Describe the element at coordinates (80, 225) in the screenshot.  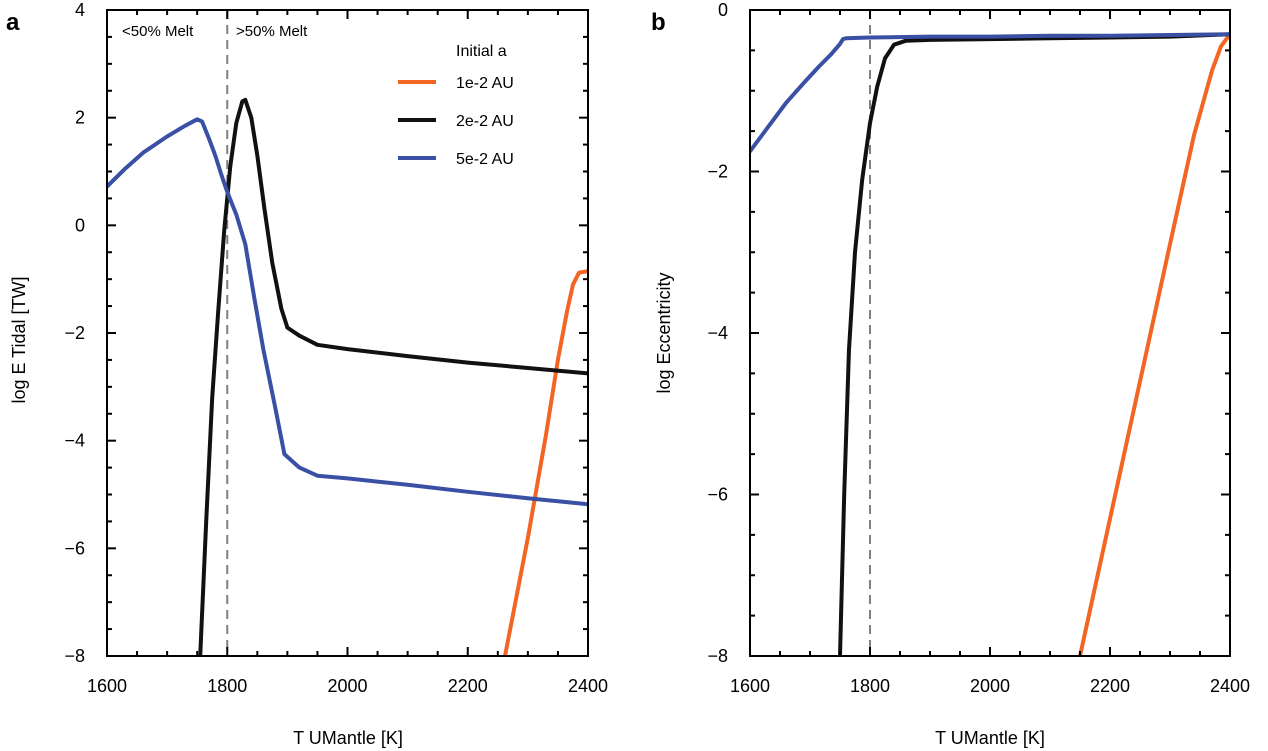
I see `y-tick-label-a: 0` at that location.